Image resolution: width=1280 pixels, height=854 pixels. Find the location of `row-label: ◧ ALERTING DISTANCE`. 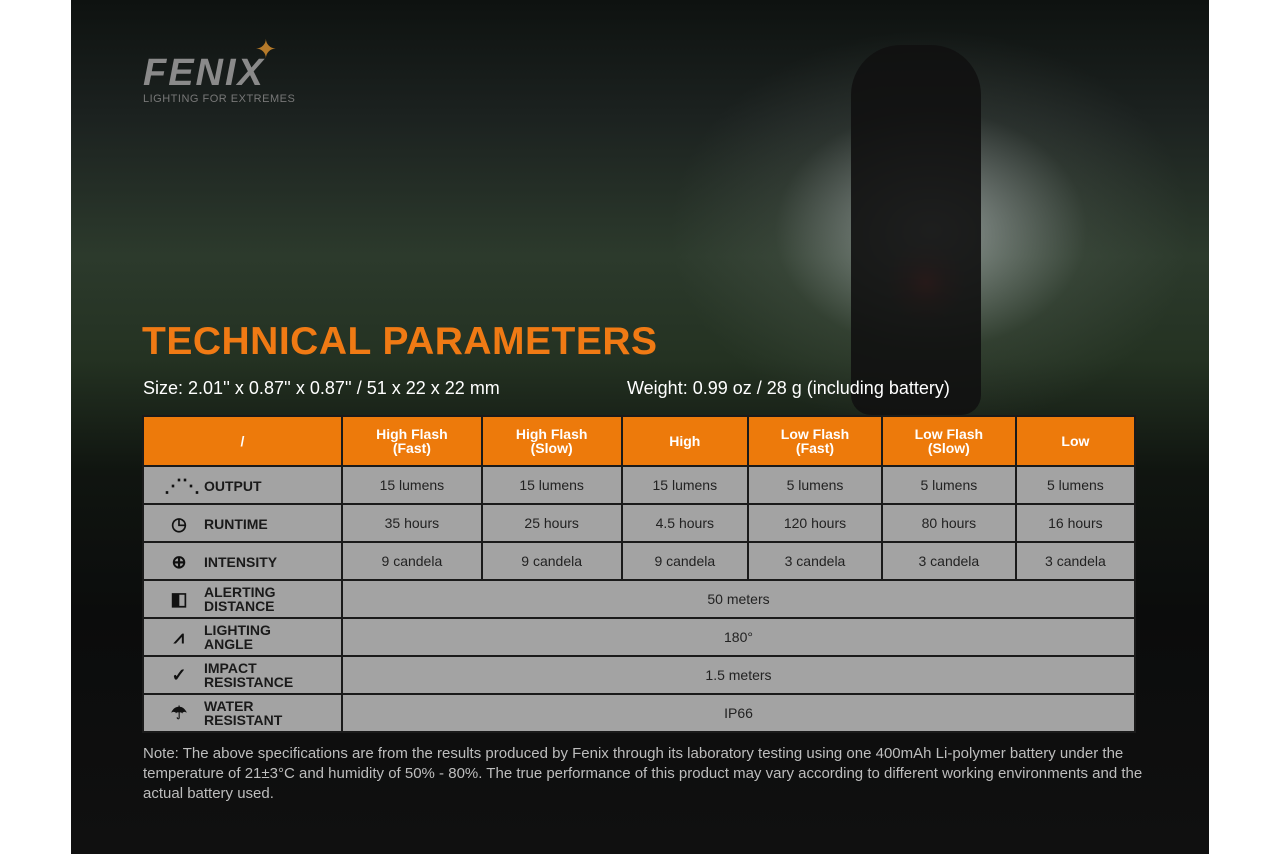

row-label: ◧ ALERTING DISTANCE is located at coordinates (242, 599).